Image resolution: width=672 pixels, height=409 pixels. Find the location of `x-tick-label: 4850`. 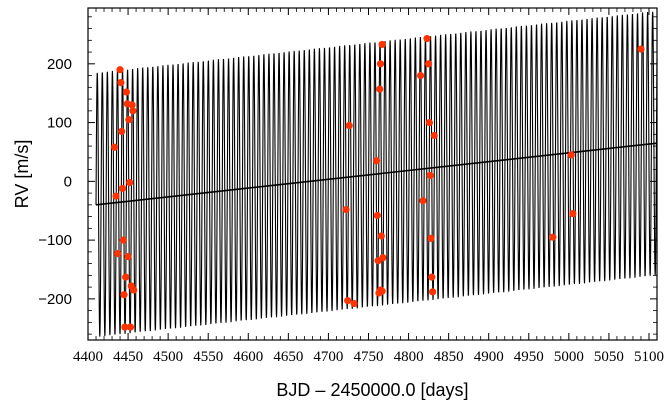

x-tick-label: 4850 is located at coordinates (449, 357).